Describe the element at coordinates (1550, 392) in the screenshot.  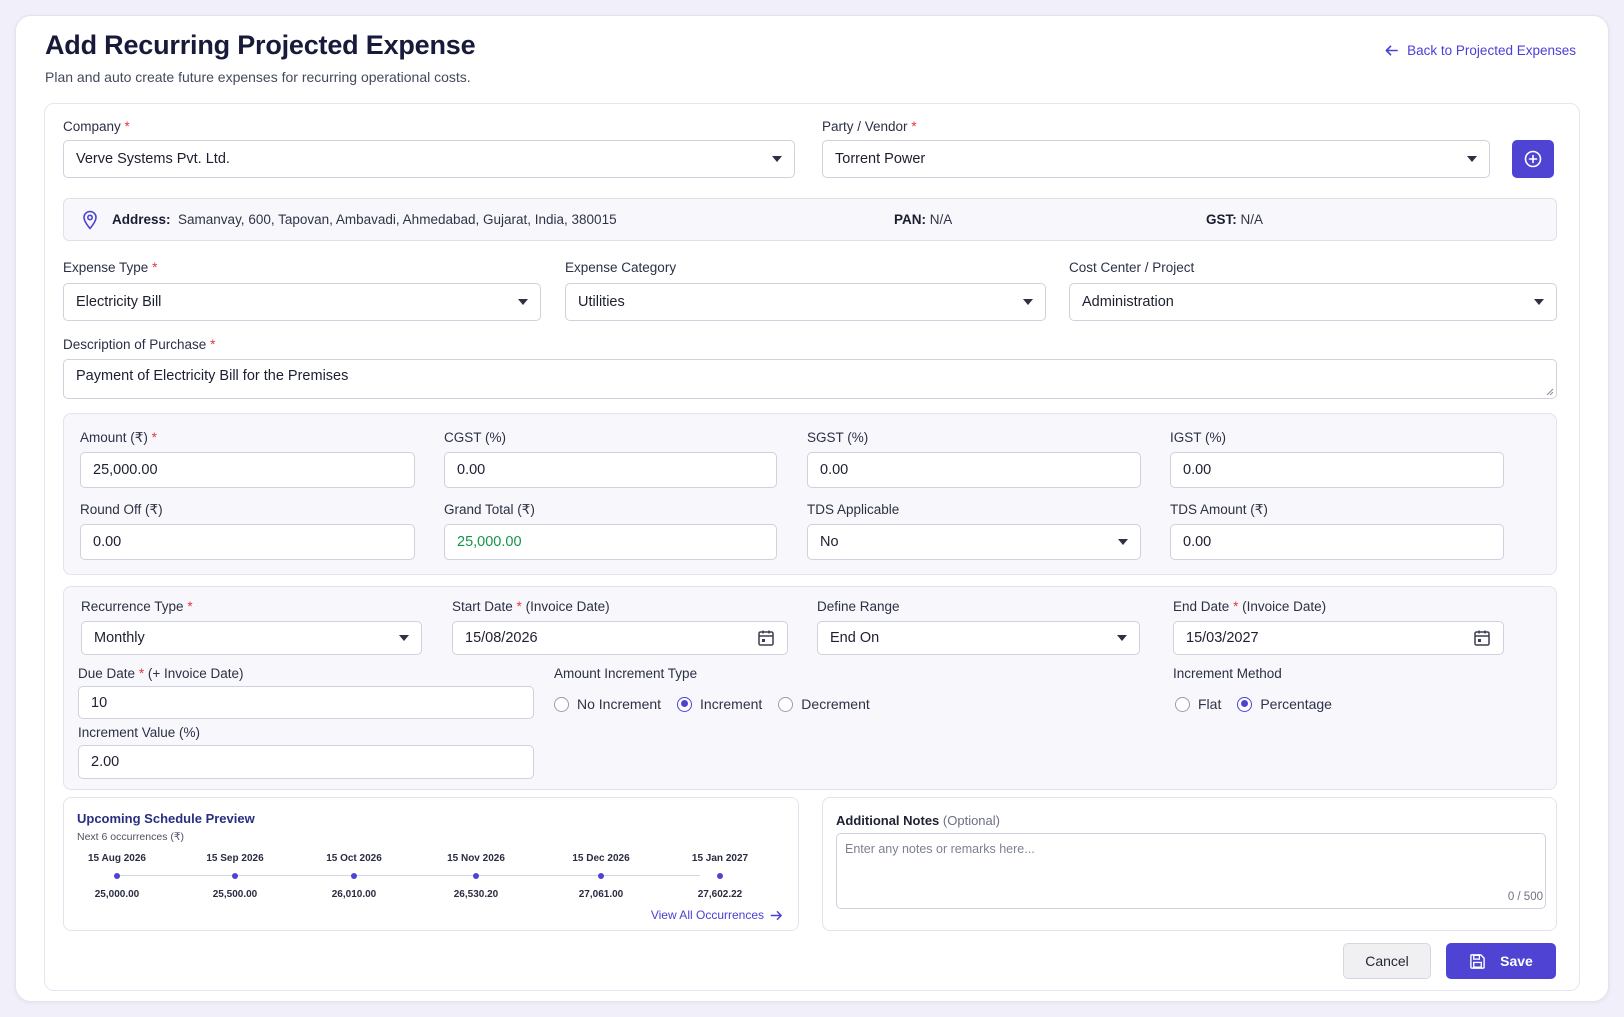
I see `resize-handle-icon` at that location.